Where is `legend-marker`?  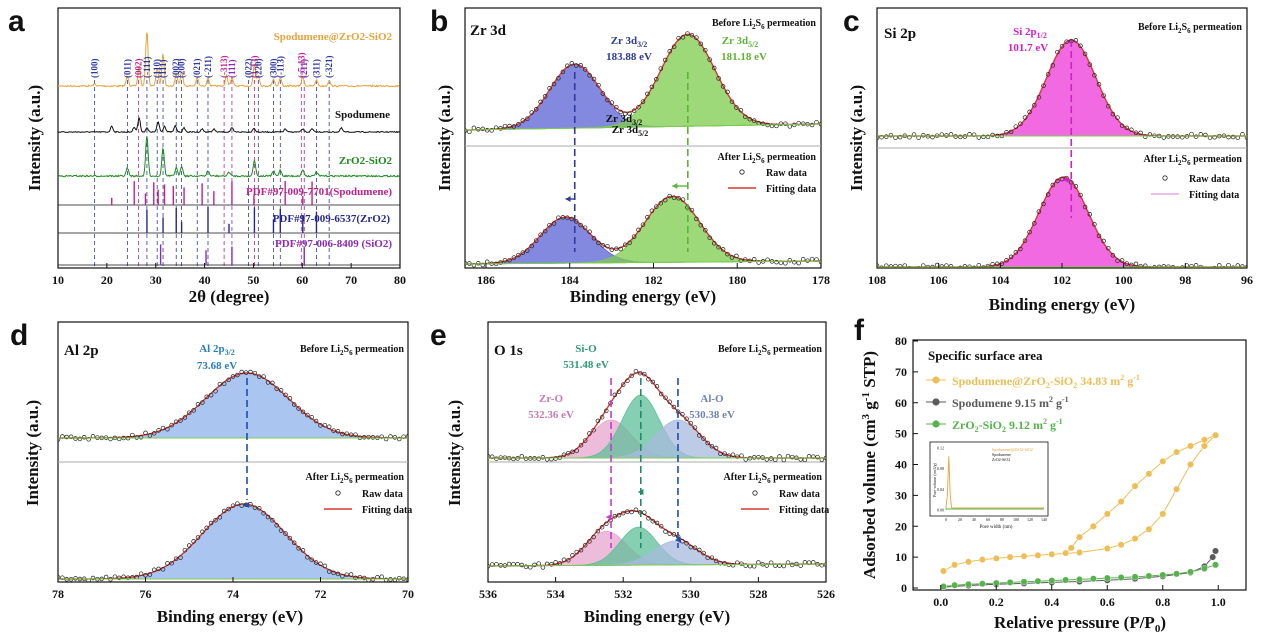
legend-marker is located at coordinates (936, 424).